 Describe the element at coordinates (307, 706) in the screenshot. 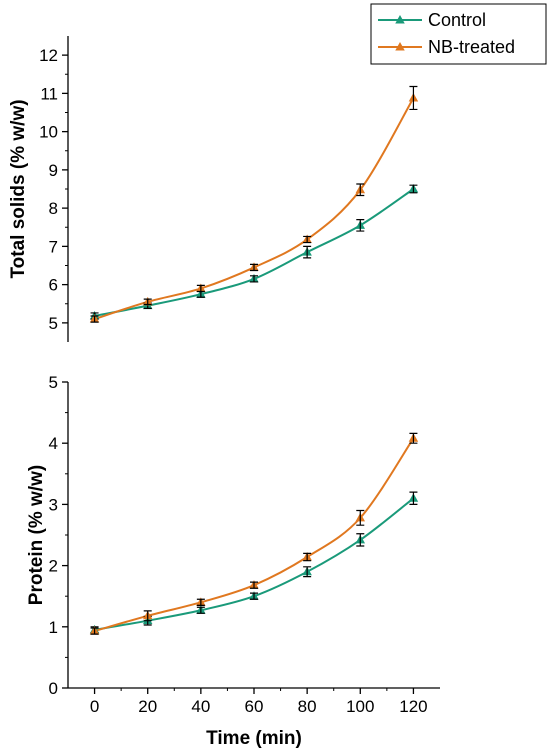

I see `x-tick-label: 80` at that location.